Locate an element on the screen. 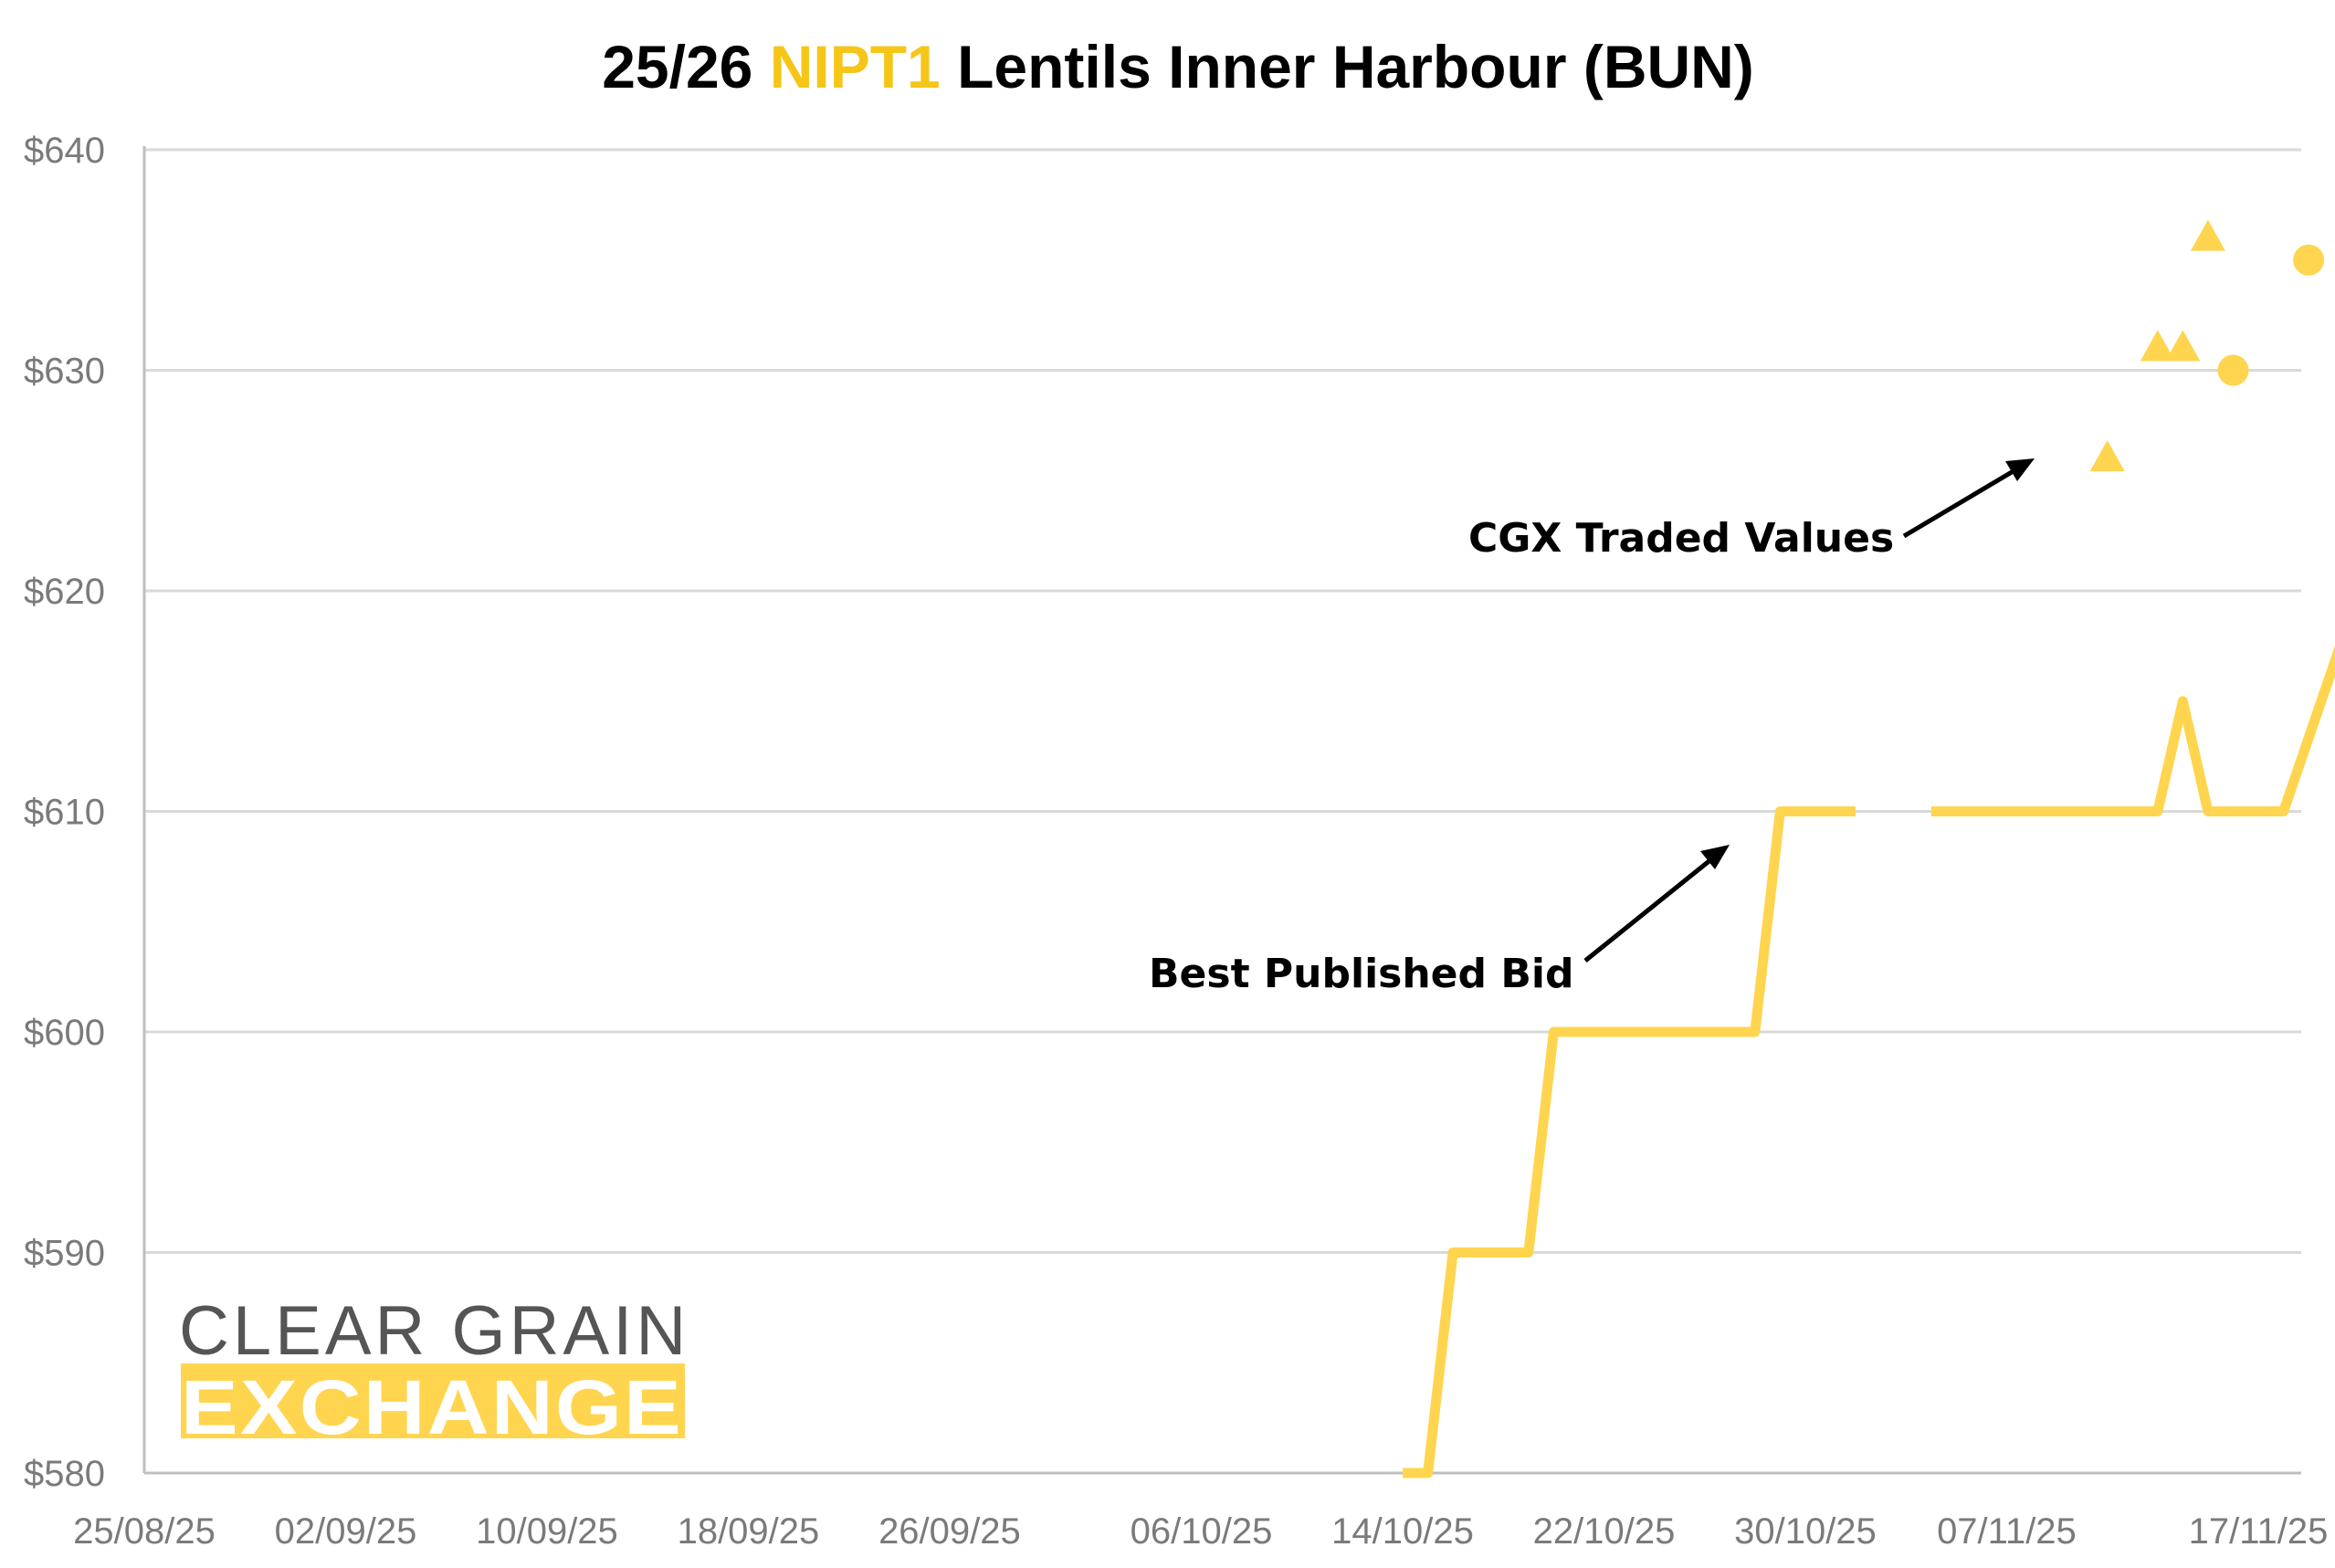 The width and height of the screenshot is (2335, 1568). y-tick-label: $580 is located at coordinates (64, 1474).